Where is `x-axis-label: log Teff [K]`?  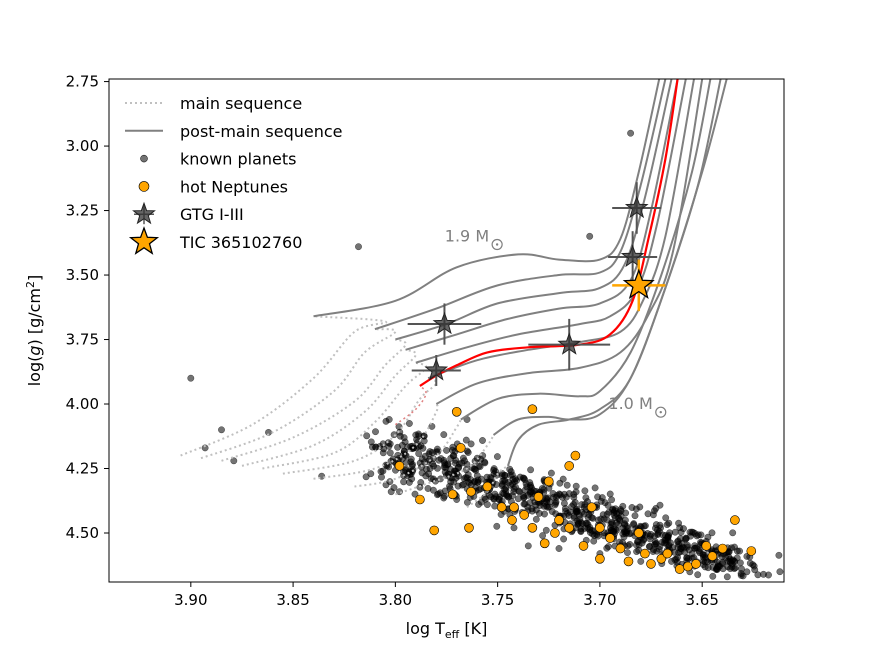
x-axis-label: log Teff [K] is located at coordinates (447, 630).